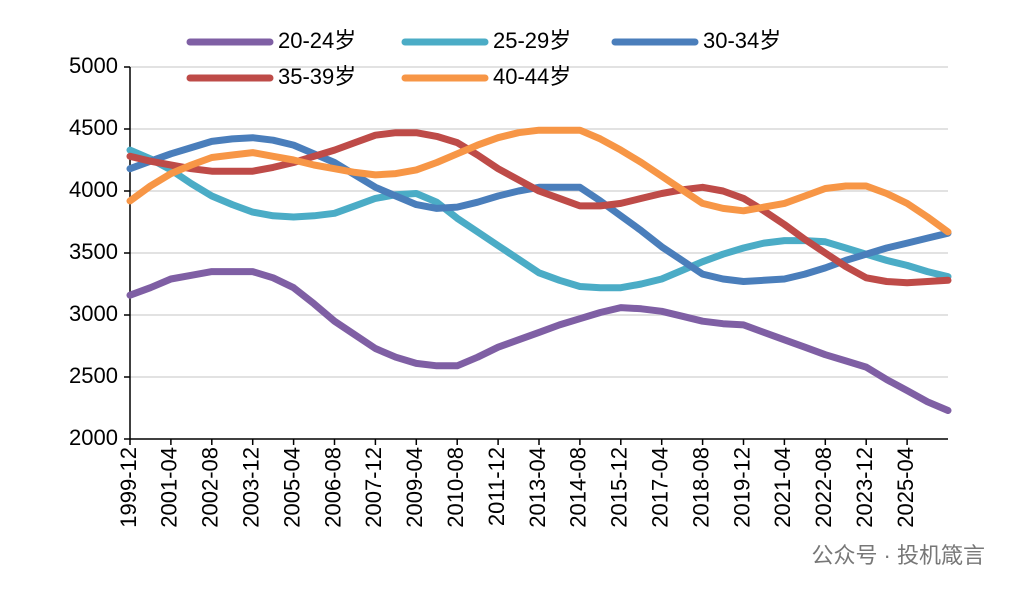  I want to click on x-tick-label: 2007-12, so click(373, 487).